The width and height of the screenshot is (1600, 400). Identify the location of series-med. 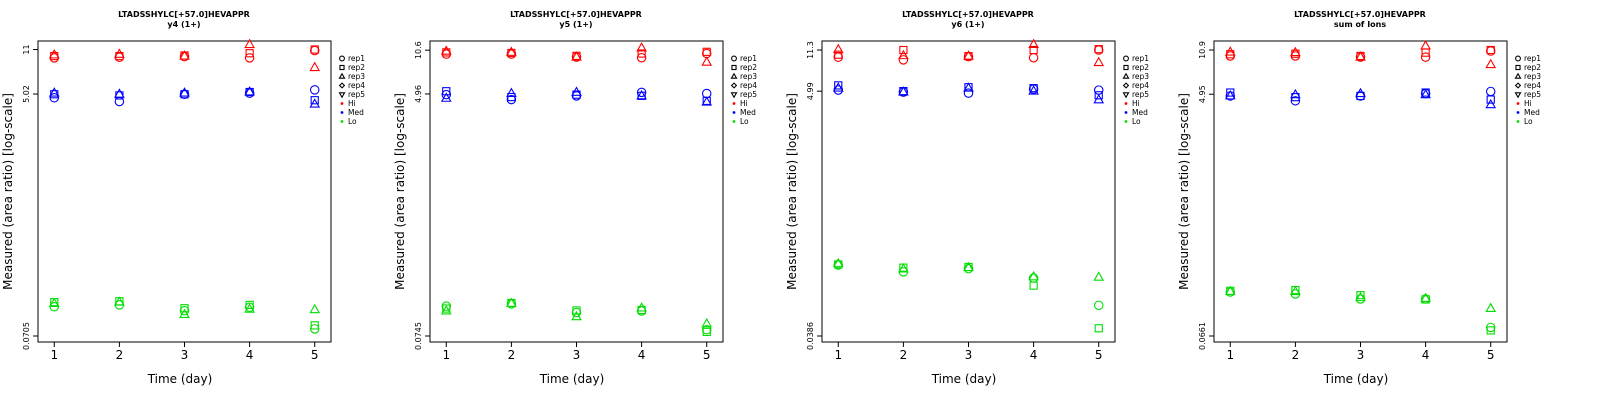
(1360, 97).